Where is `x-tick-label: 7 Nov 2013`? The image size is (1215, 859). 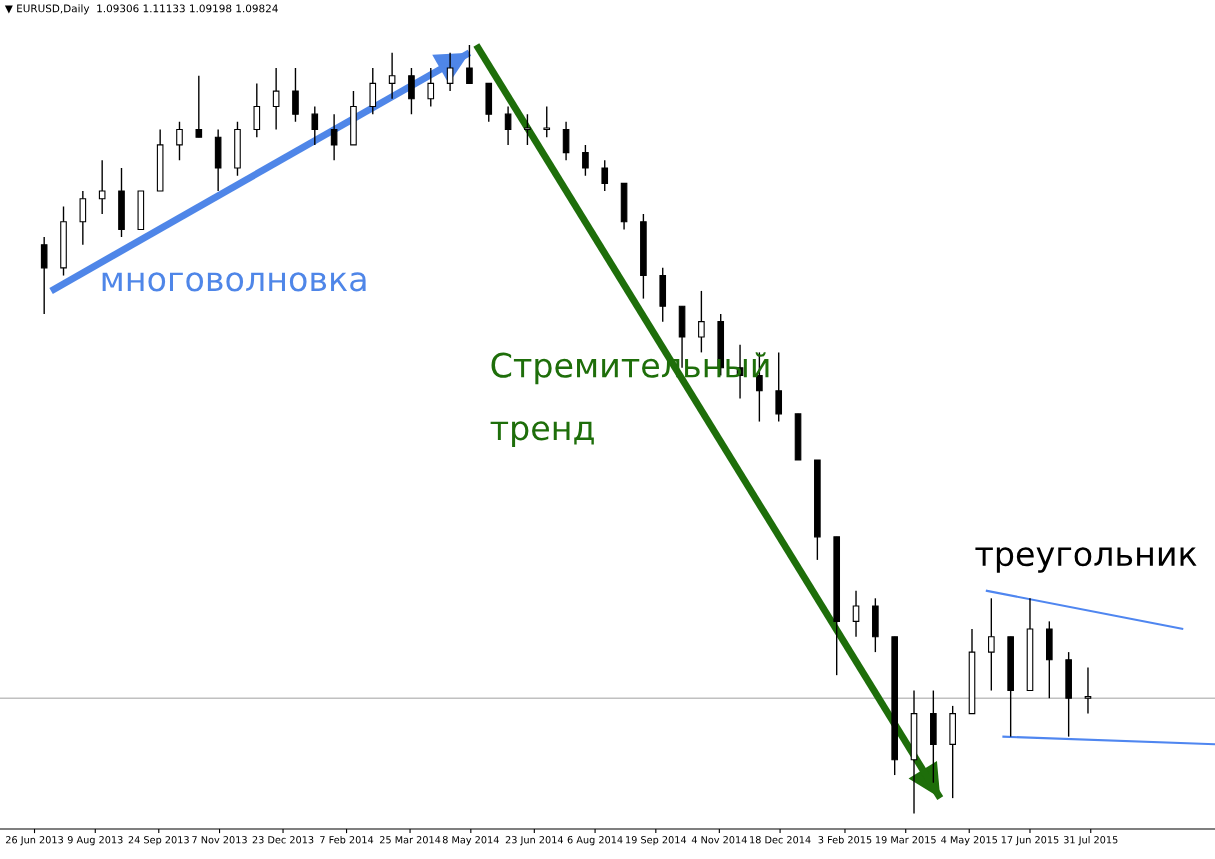
x-tick-label: 7 Nov 2013 is located at coordinates (219, 840).